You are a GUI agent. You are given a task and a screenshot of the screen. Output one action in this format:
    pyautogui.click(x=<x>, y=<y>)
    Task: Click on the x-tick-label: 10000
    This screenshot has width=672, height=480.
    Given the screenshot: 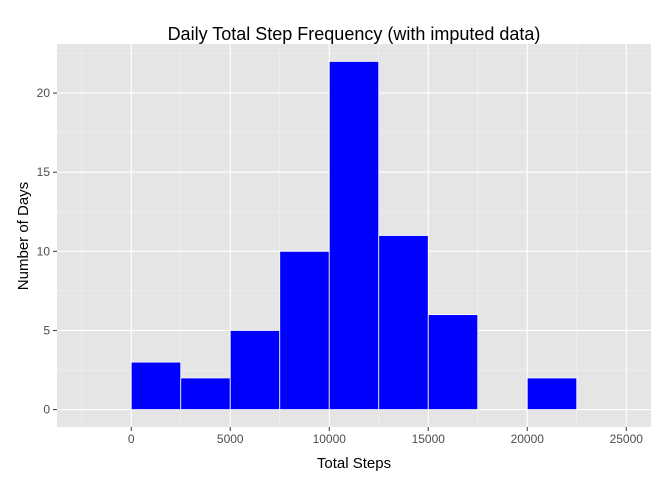 What is the action you would take?
    pyautogui.click(x=330, y=439)
    